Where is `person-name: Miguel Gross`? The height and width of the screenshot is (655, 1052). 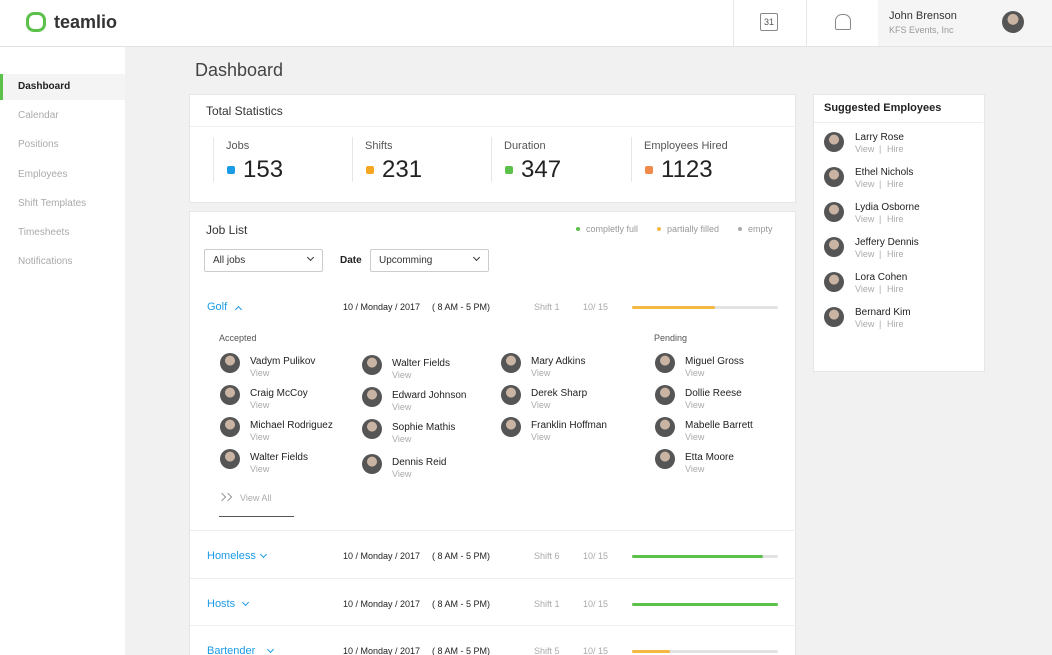 person-name: Miguel Gross is located at coordinates (714, 361).